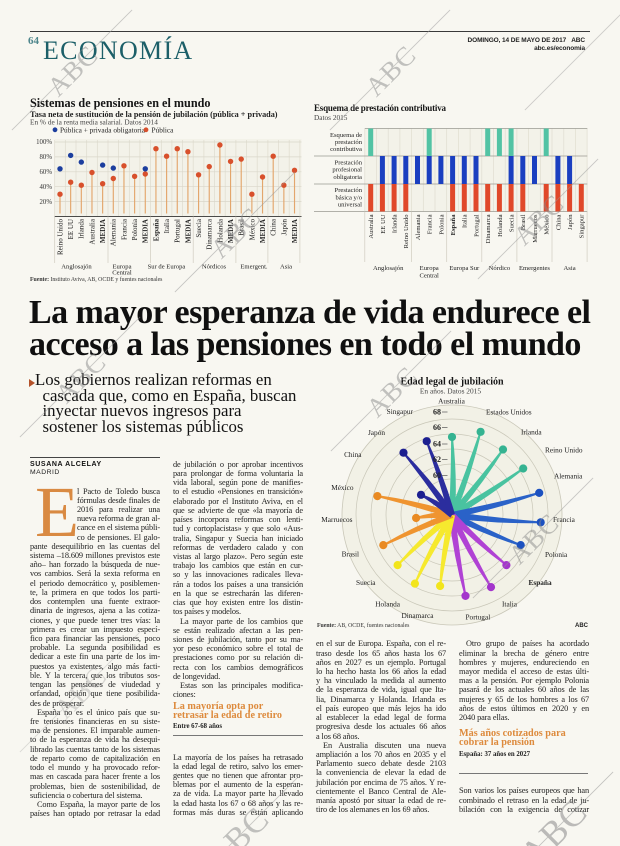 The width and height of the screenshot is (620, 846). What do you see at coordinates (214, 266) in the screenshot?
I see `svg-text: Nórdicos` at bounding box center [214, 266].